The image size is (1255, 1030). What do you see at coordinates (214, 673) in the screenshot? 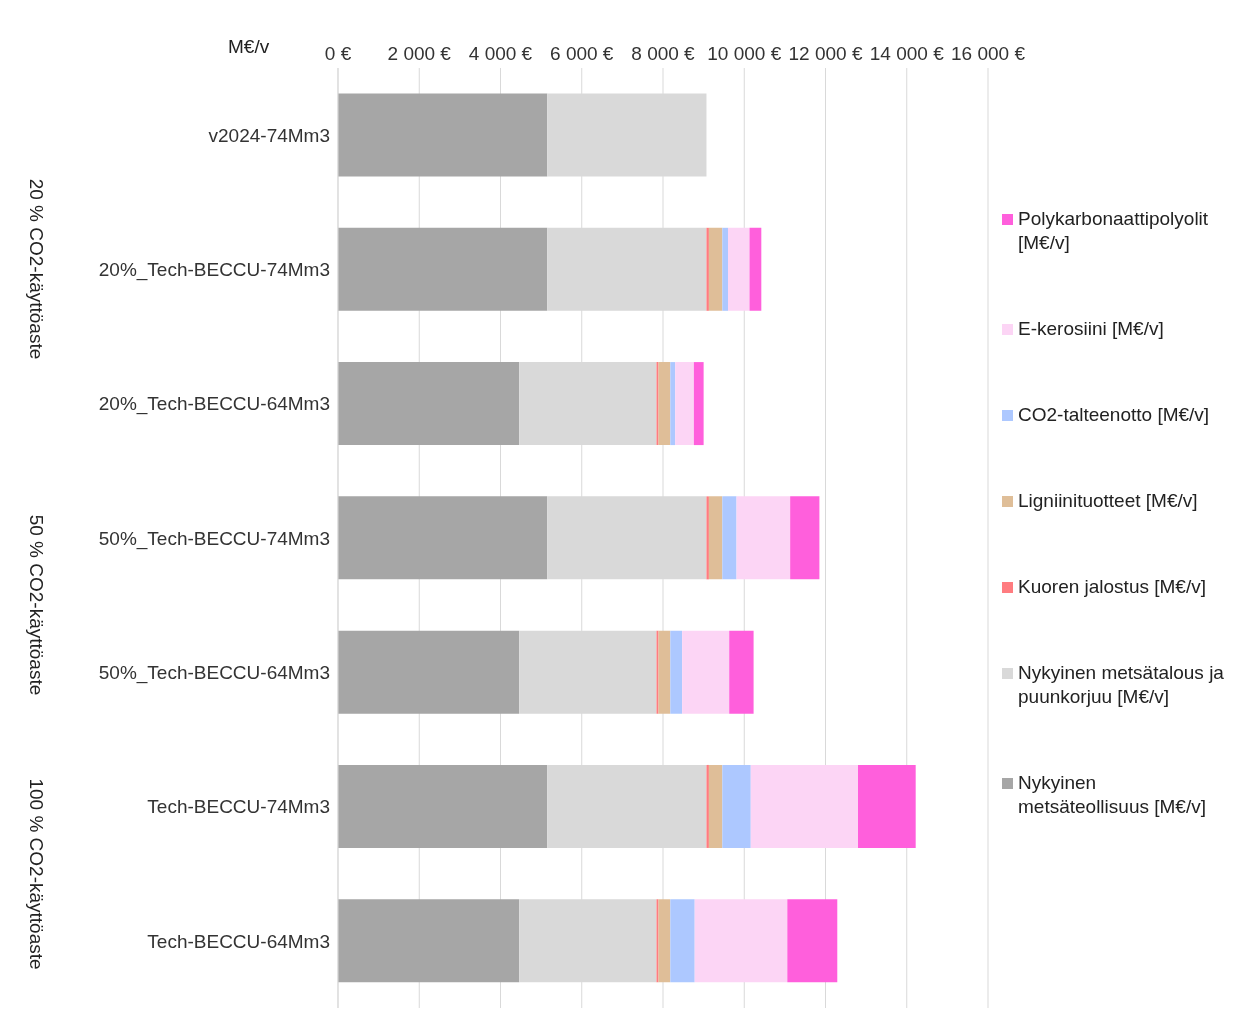
I see `y-tick-label: 50%_Tech-BECCU-64Mm3` at bounding box center [214, 673].